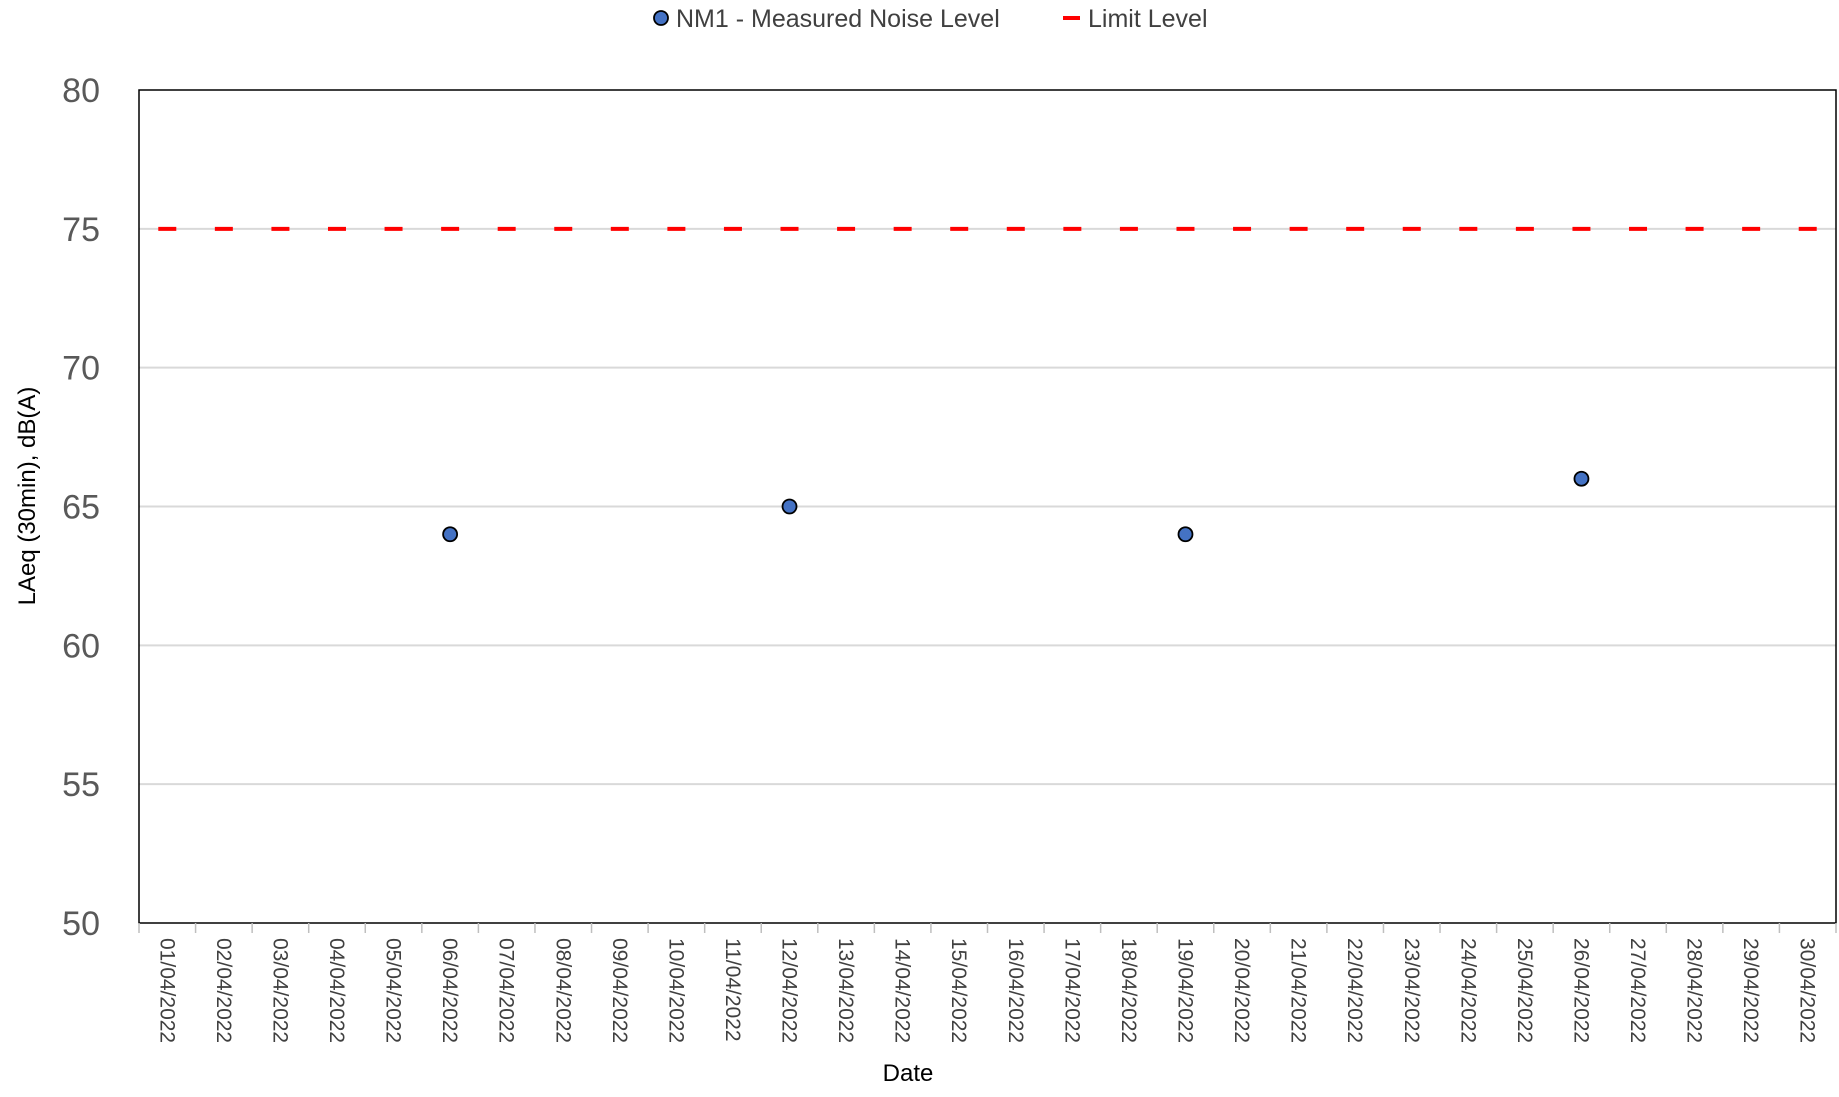  I want to click on x-tick-label: 27/04/2022, so click(1637, 990).